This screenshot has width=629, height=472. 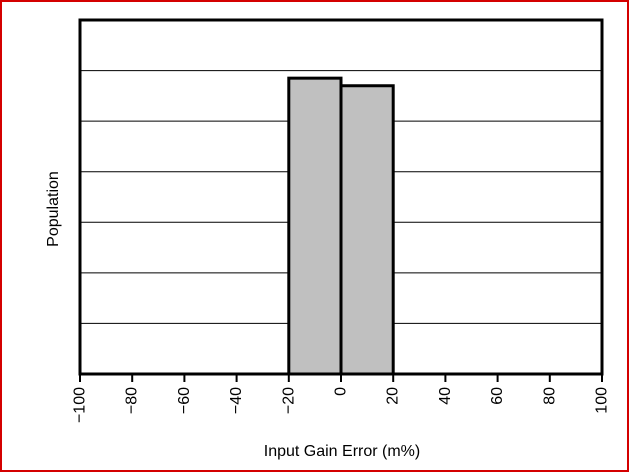 I want to click on x-tick-label-8: 60, so click(x=497, y=396).